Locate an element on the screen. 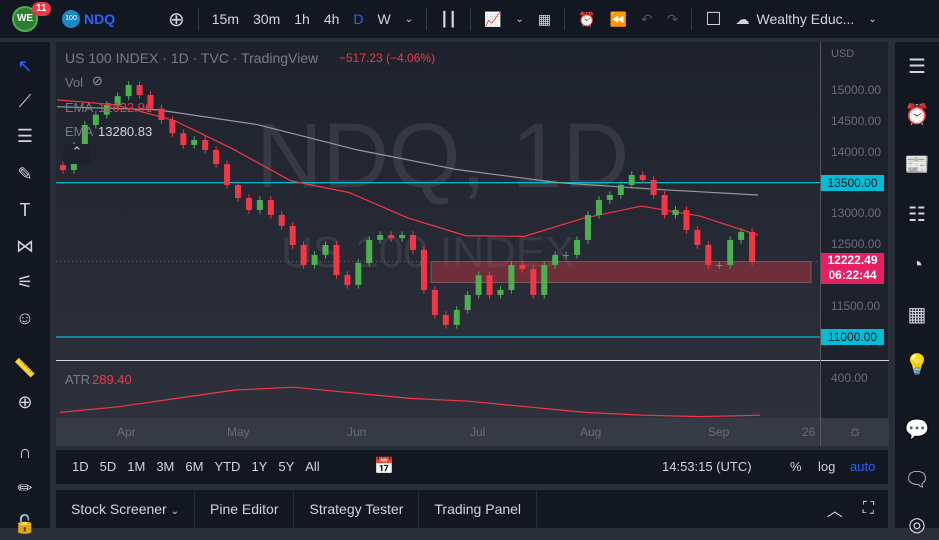 The height and width of the screenshot is (540, 939). clock: 14:53:15 (UTC) is located at coordinates (707, 466).